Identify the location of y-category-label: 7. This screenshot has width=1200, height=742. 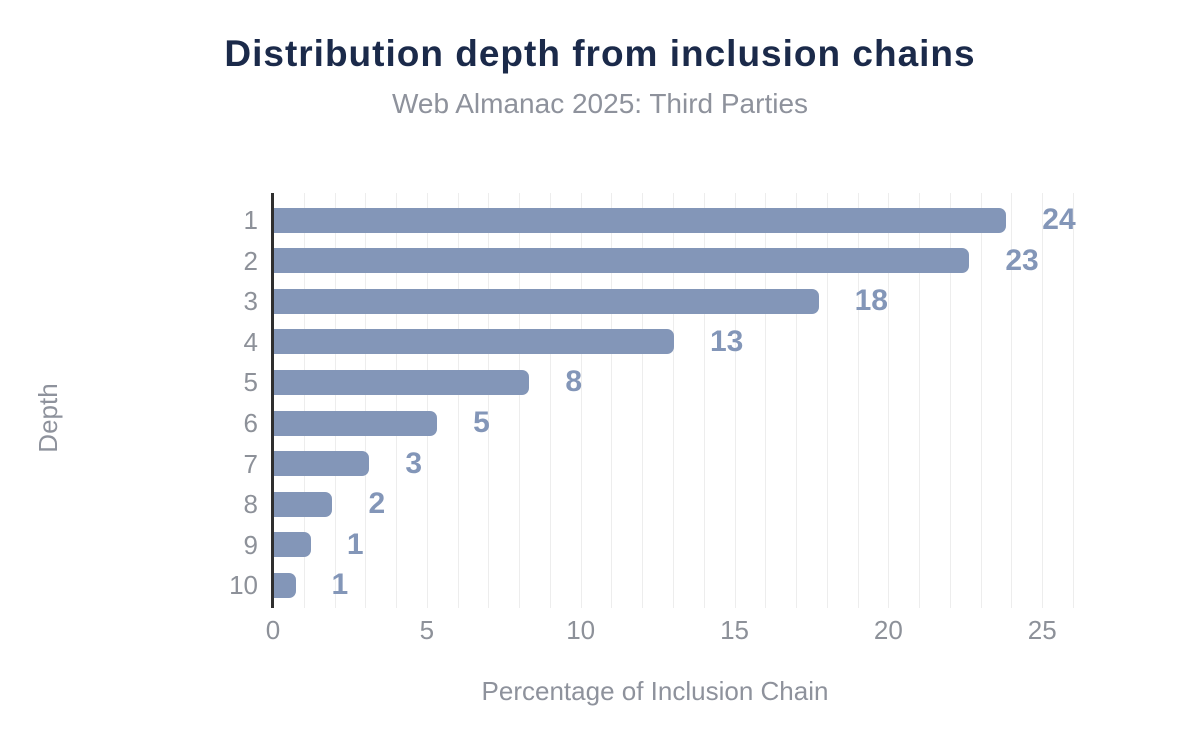
(250, 463).